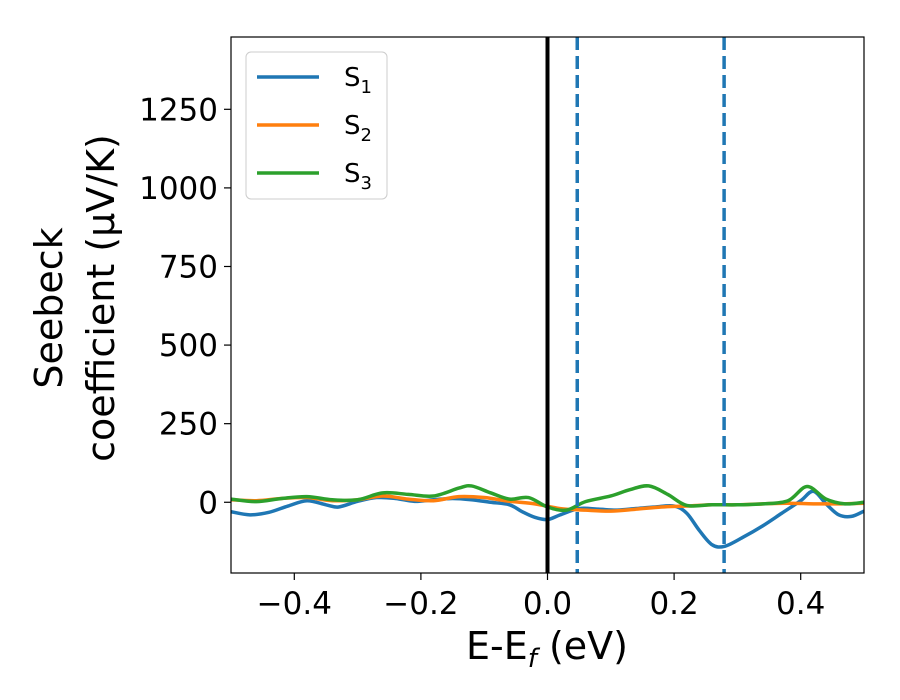 The width and height of the screenshot is (900, 700). Describe the element at coordinates (188, 346) in the screenshot. I see `y-tick-label: 500` at that location.